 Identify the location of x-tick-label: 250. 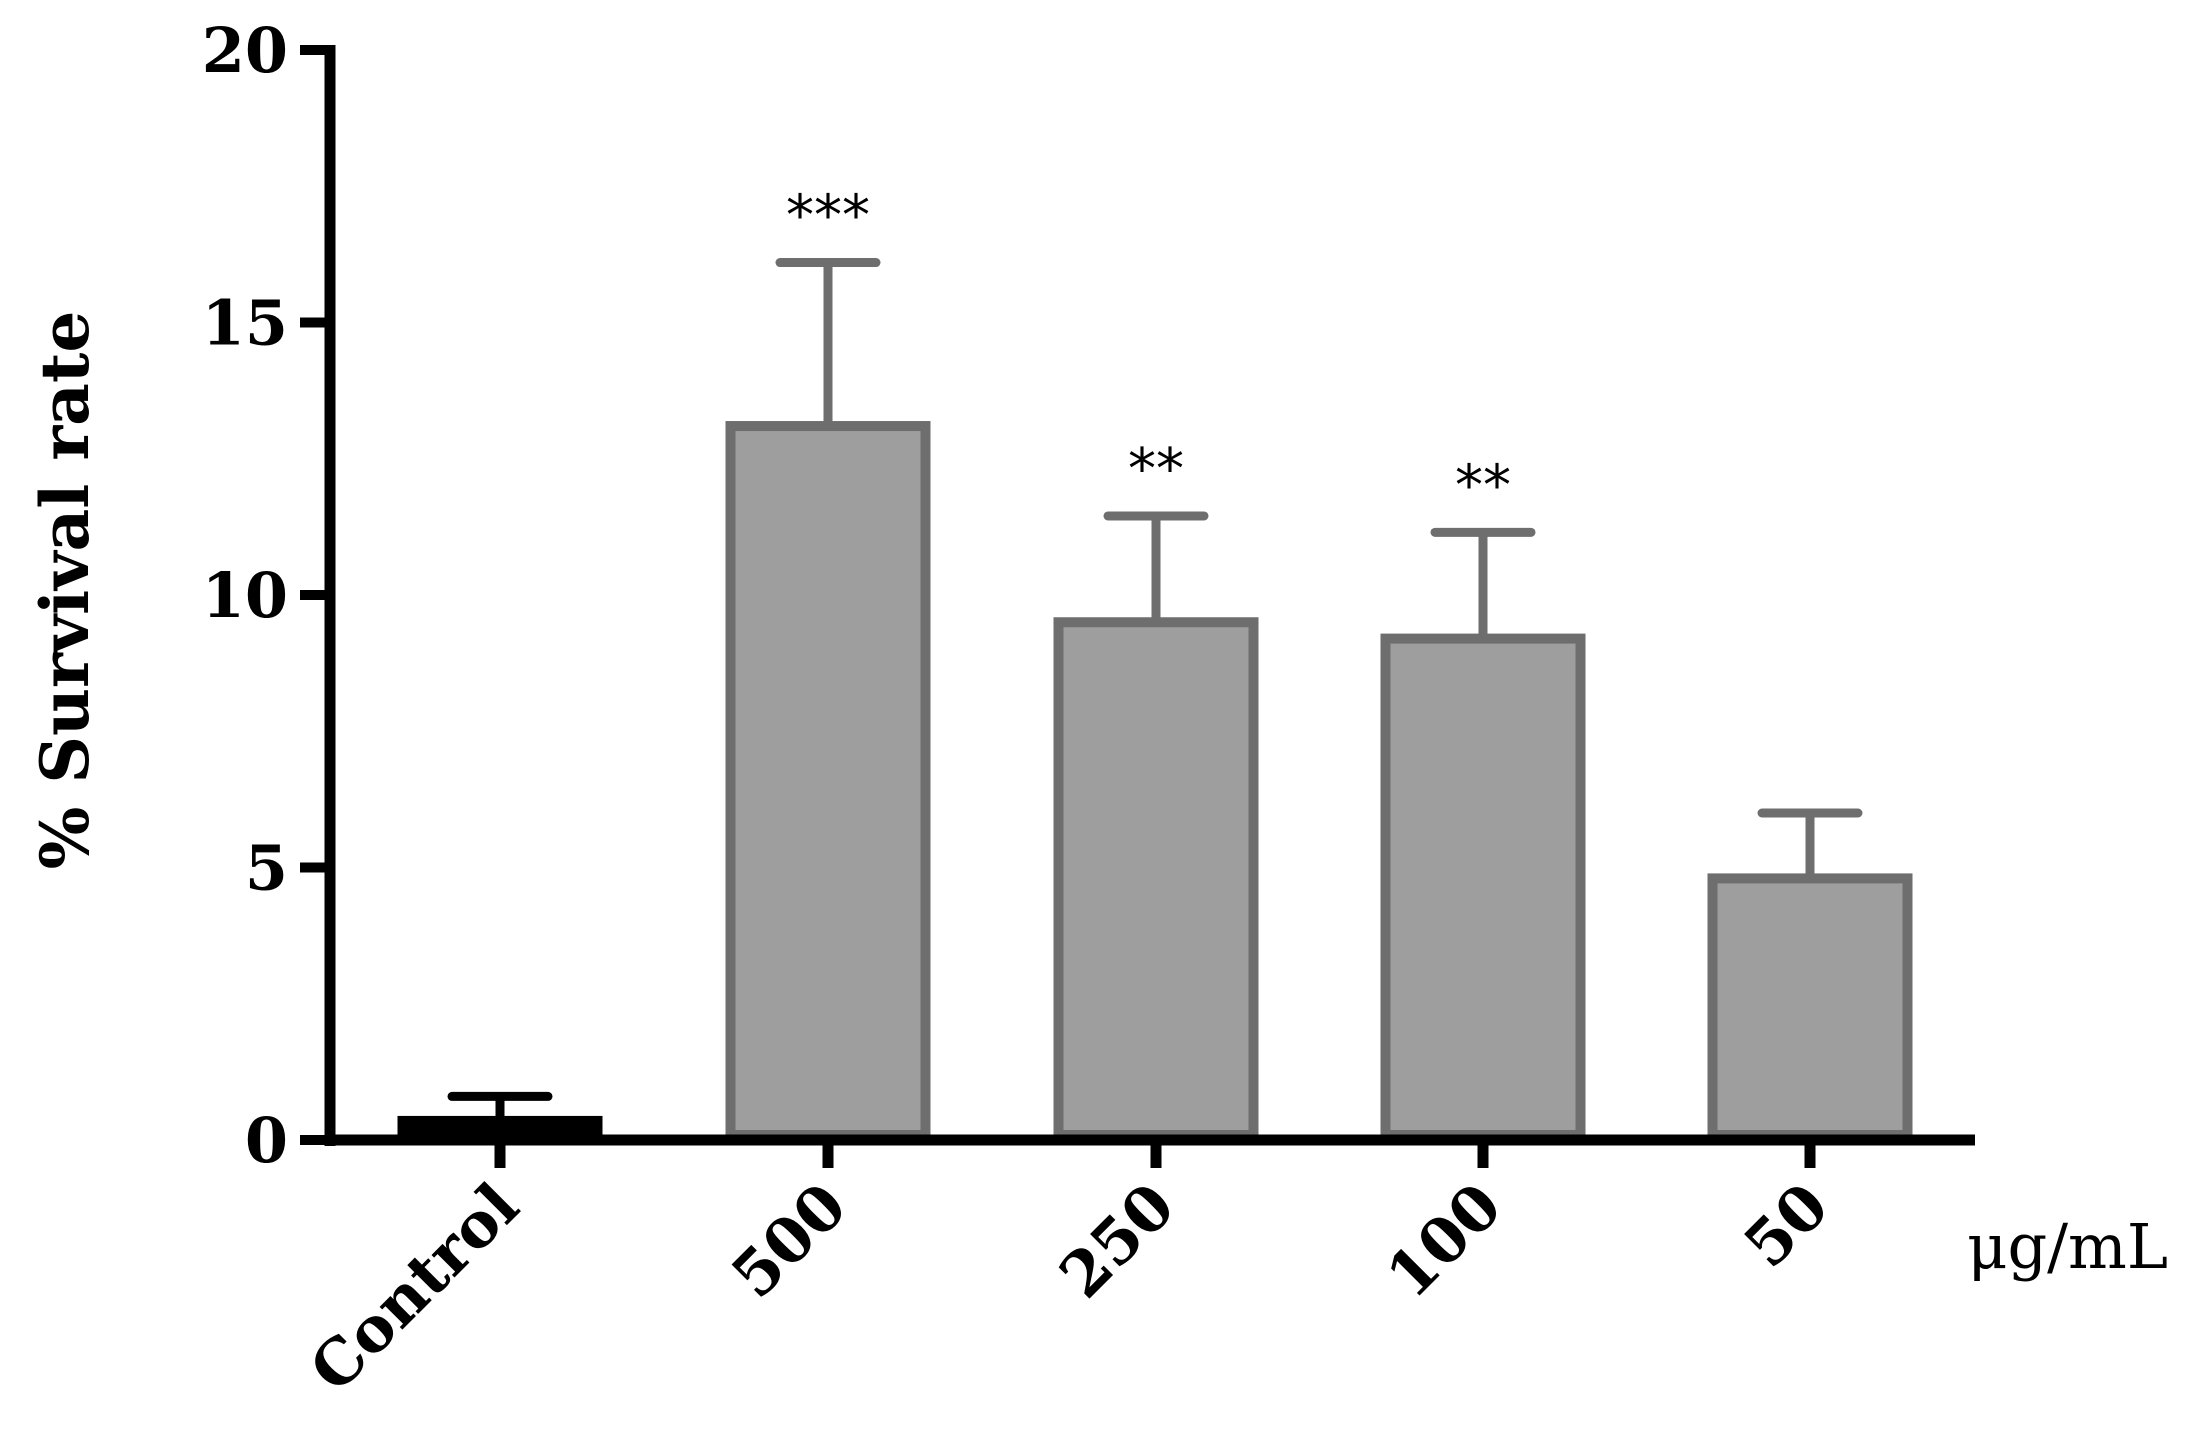
(1116, 1240).